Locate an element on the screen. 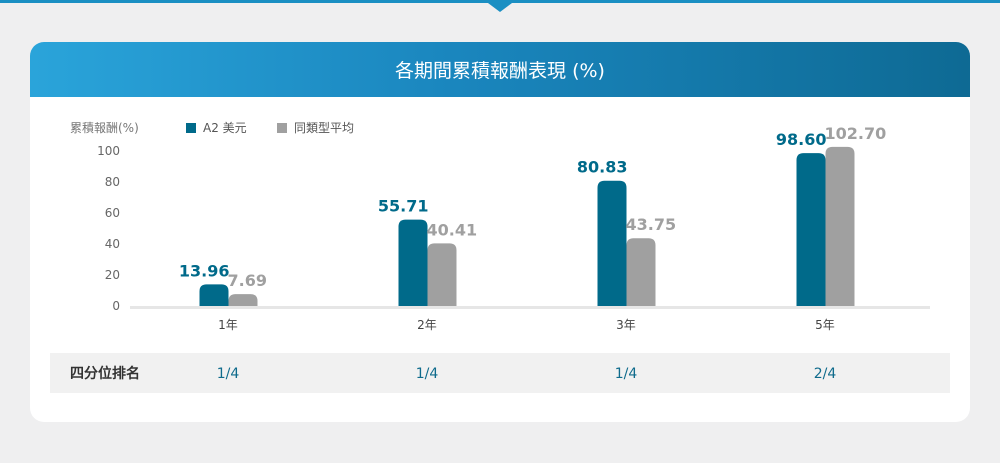 The image size is (1000, 463). x-tick-label: 1年 is located at coordinates (228, 325).